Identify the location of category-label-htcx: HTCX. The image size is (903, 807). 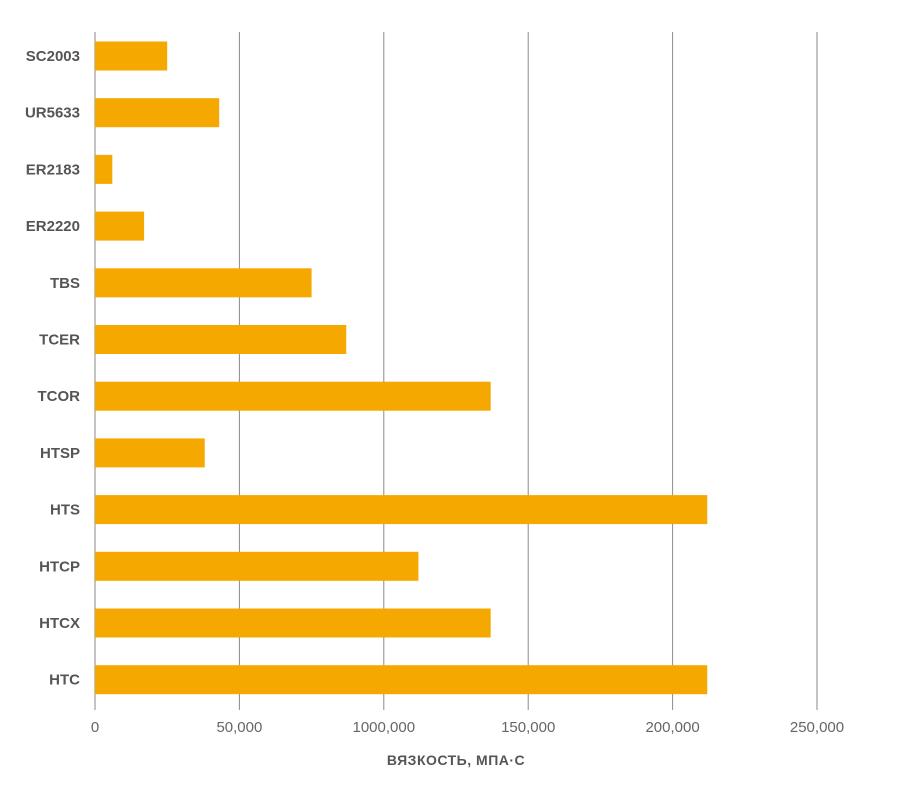
(59, 623).